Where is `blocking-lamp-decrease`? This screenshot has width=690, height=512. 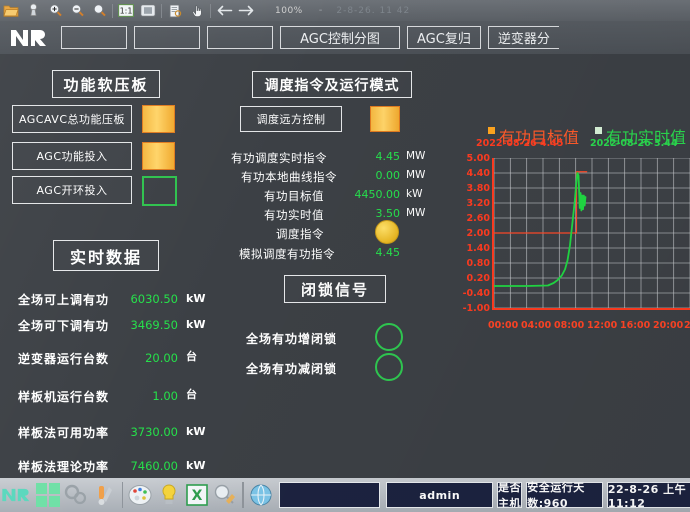
blocking-lamp-decrease is located at coordinates (389, 367).